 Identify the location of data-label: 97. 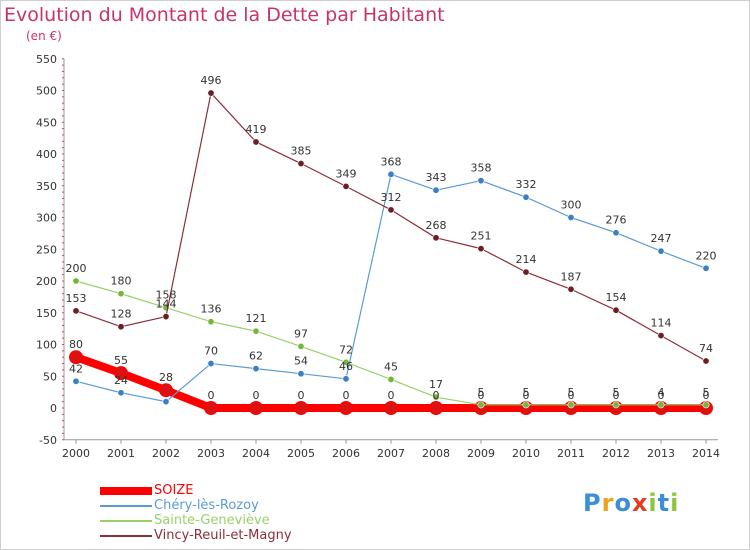
(301, 333).